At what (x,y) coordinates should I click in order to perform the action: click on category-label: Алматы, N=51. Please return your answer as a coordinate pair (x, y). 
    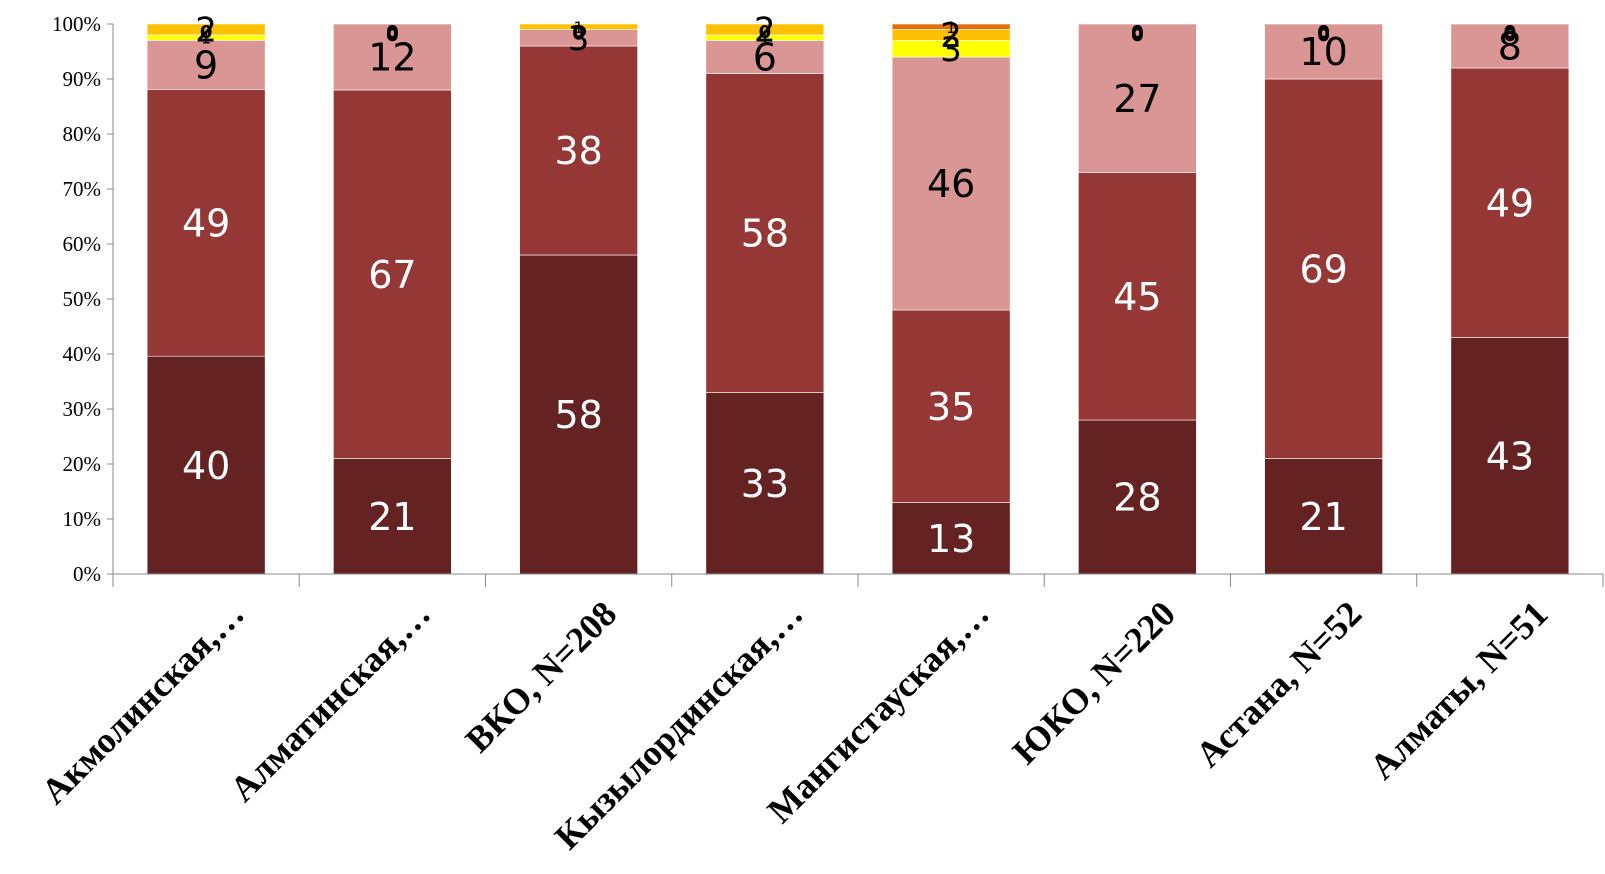
    Looking at the image, I should click on (1459, 690).